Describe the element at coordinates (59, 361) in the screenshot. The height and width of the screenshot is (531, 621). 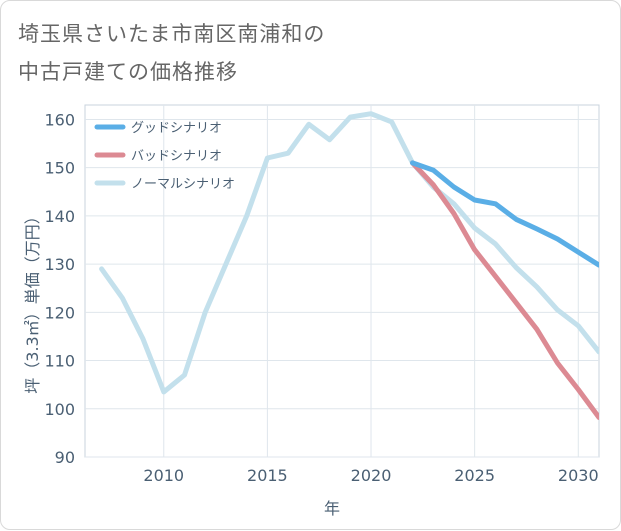
I see `y-tick-110: 110` at that location.